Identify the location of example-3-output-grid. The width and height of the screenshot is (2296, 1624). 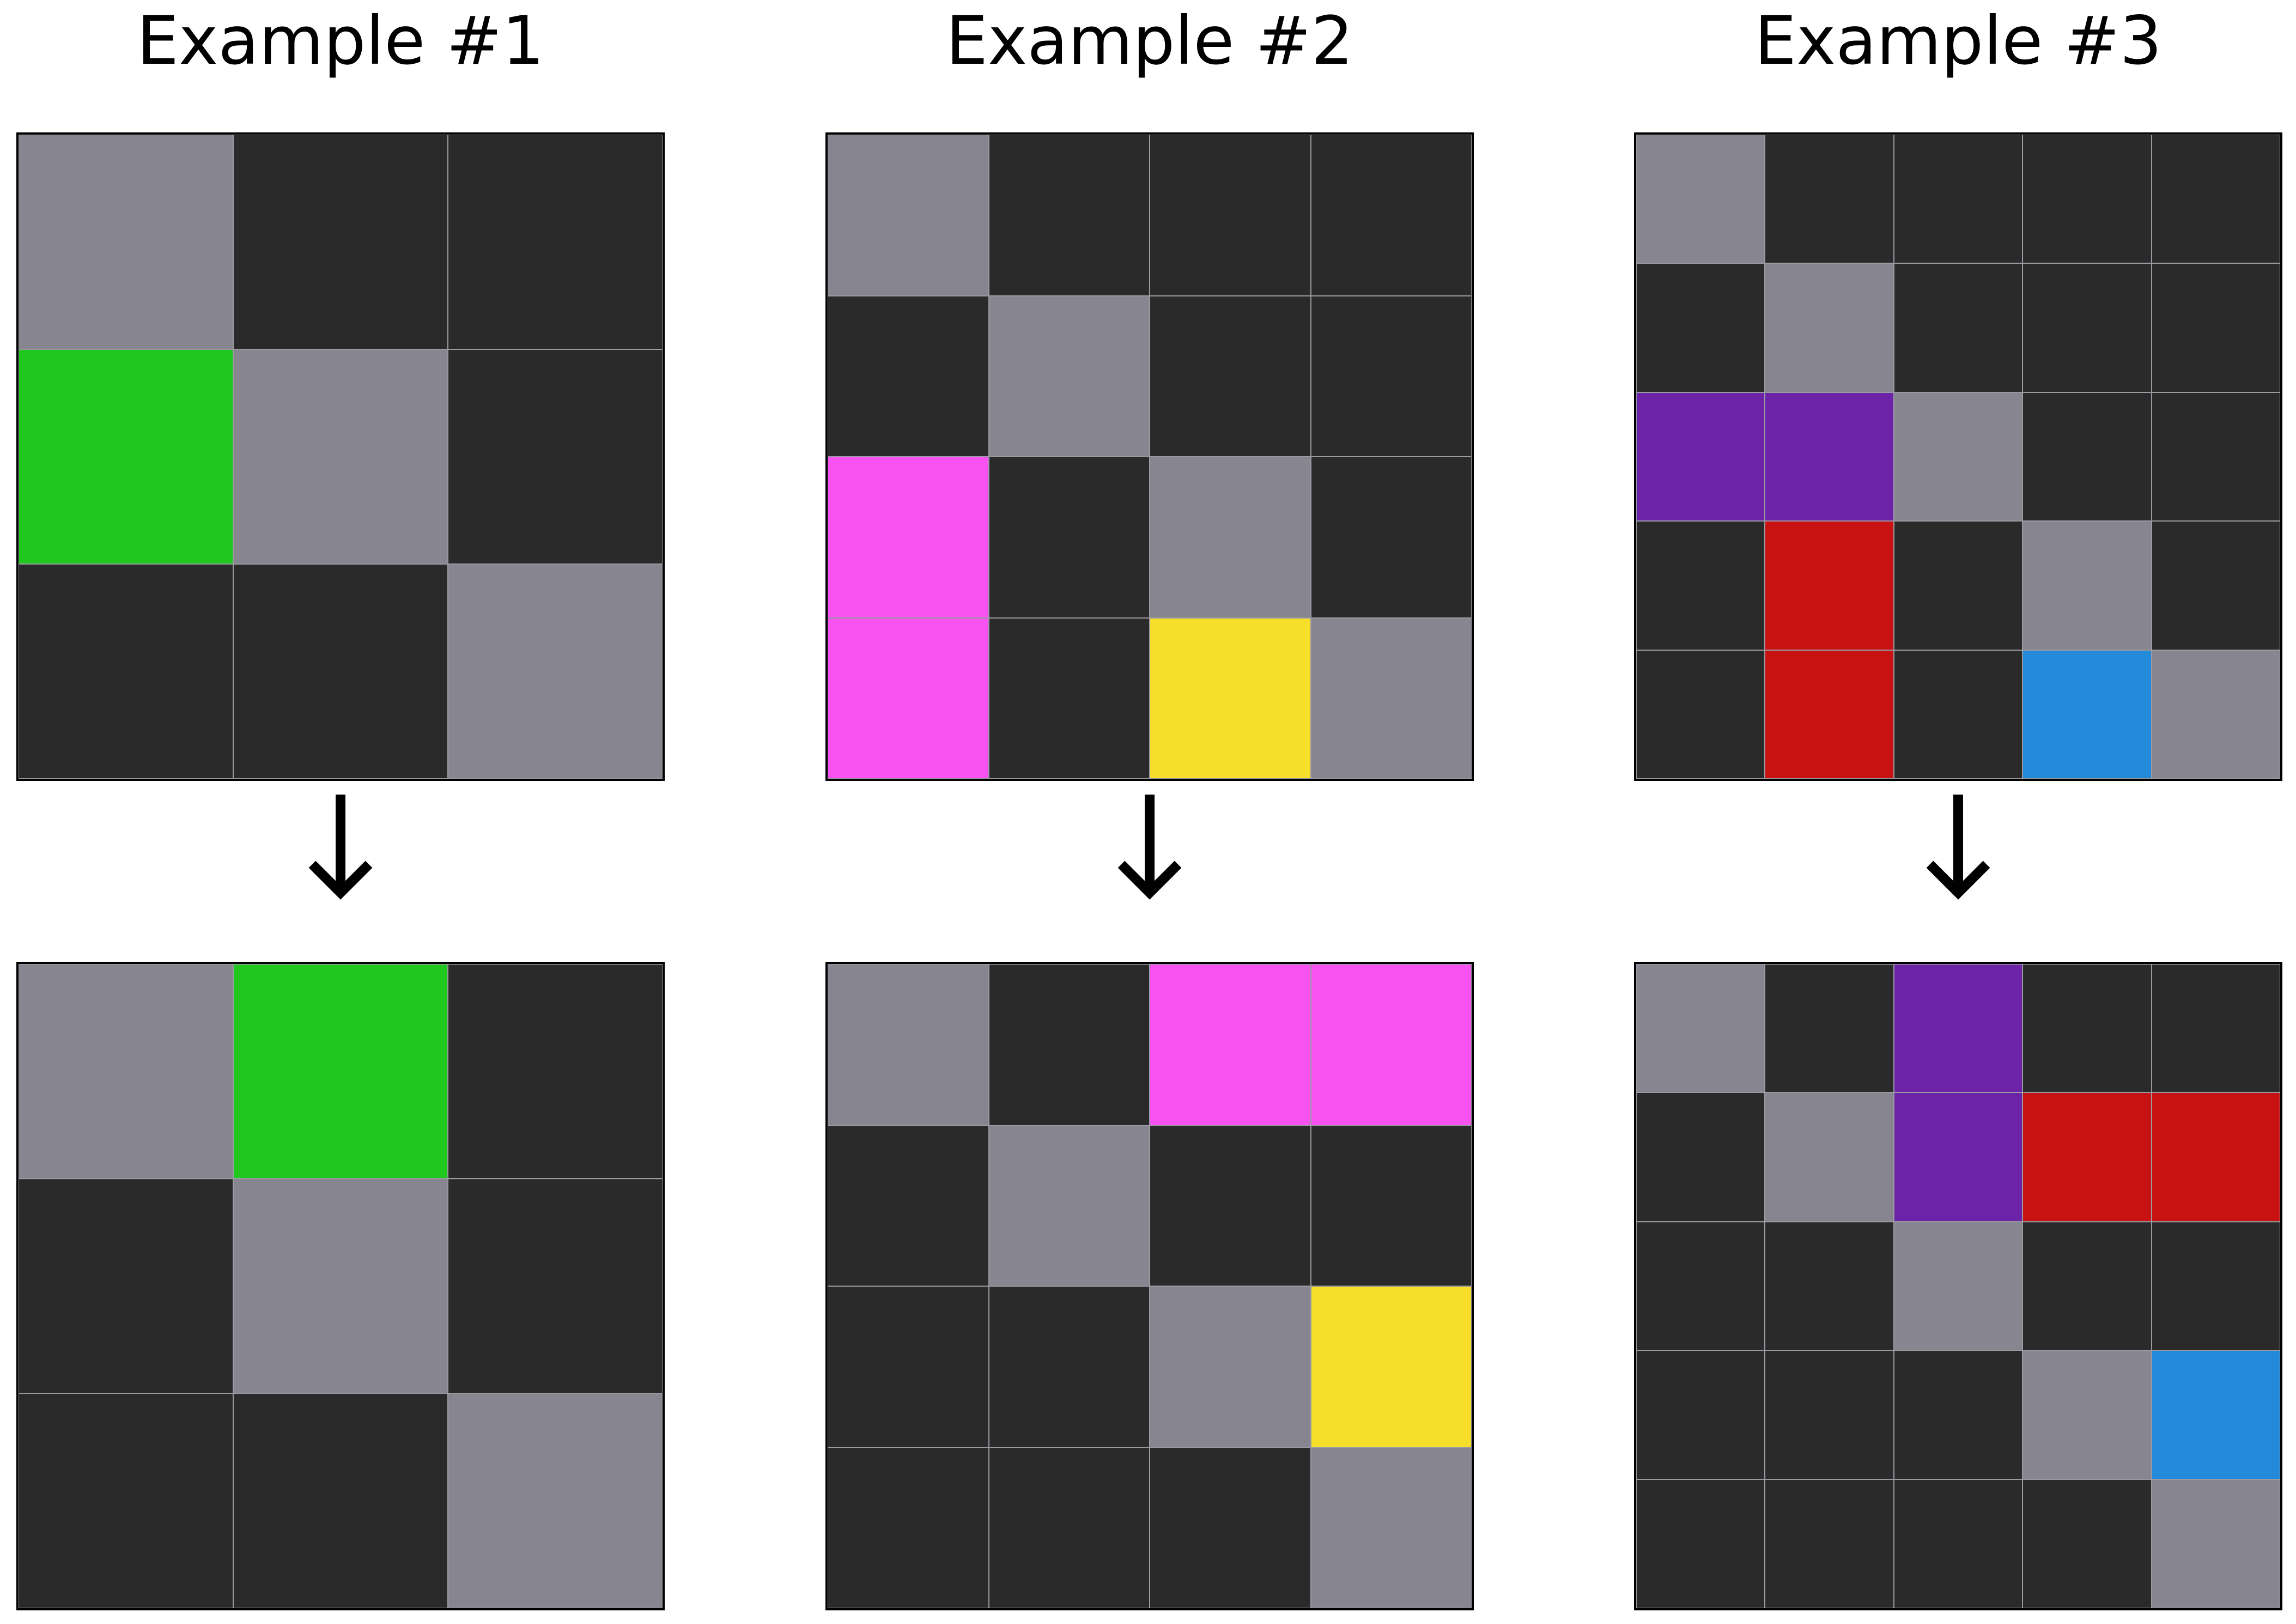
(1958, 1286).